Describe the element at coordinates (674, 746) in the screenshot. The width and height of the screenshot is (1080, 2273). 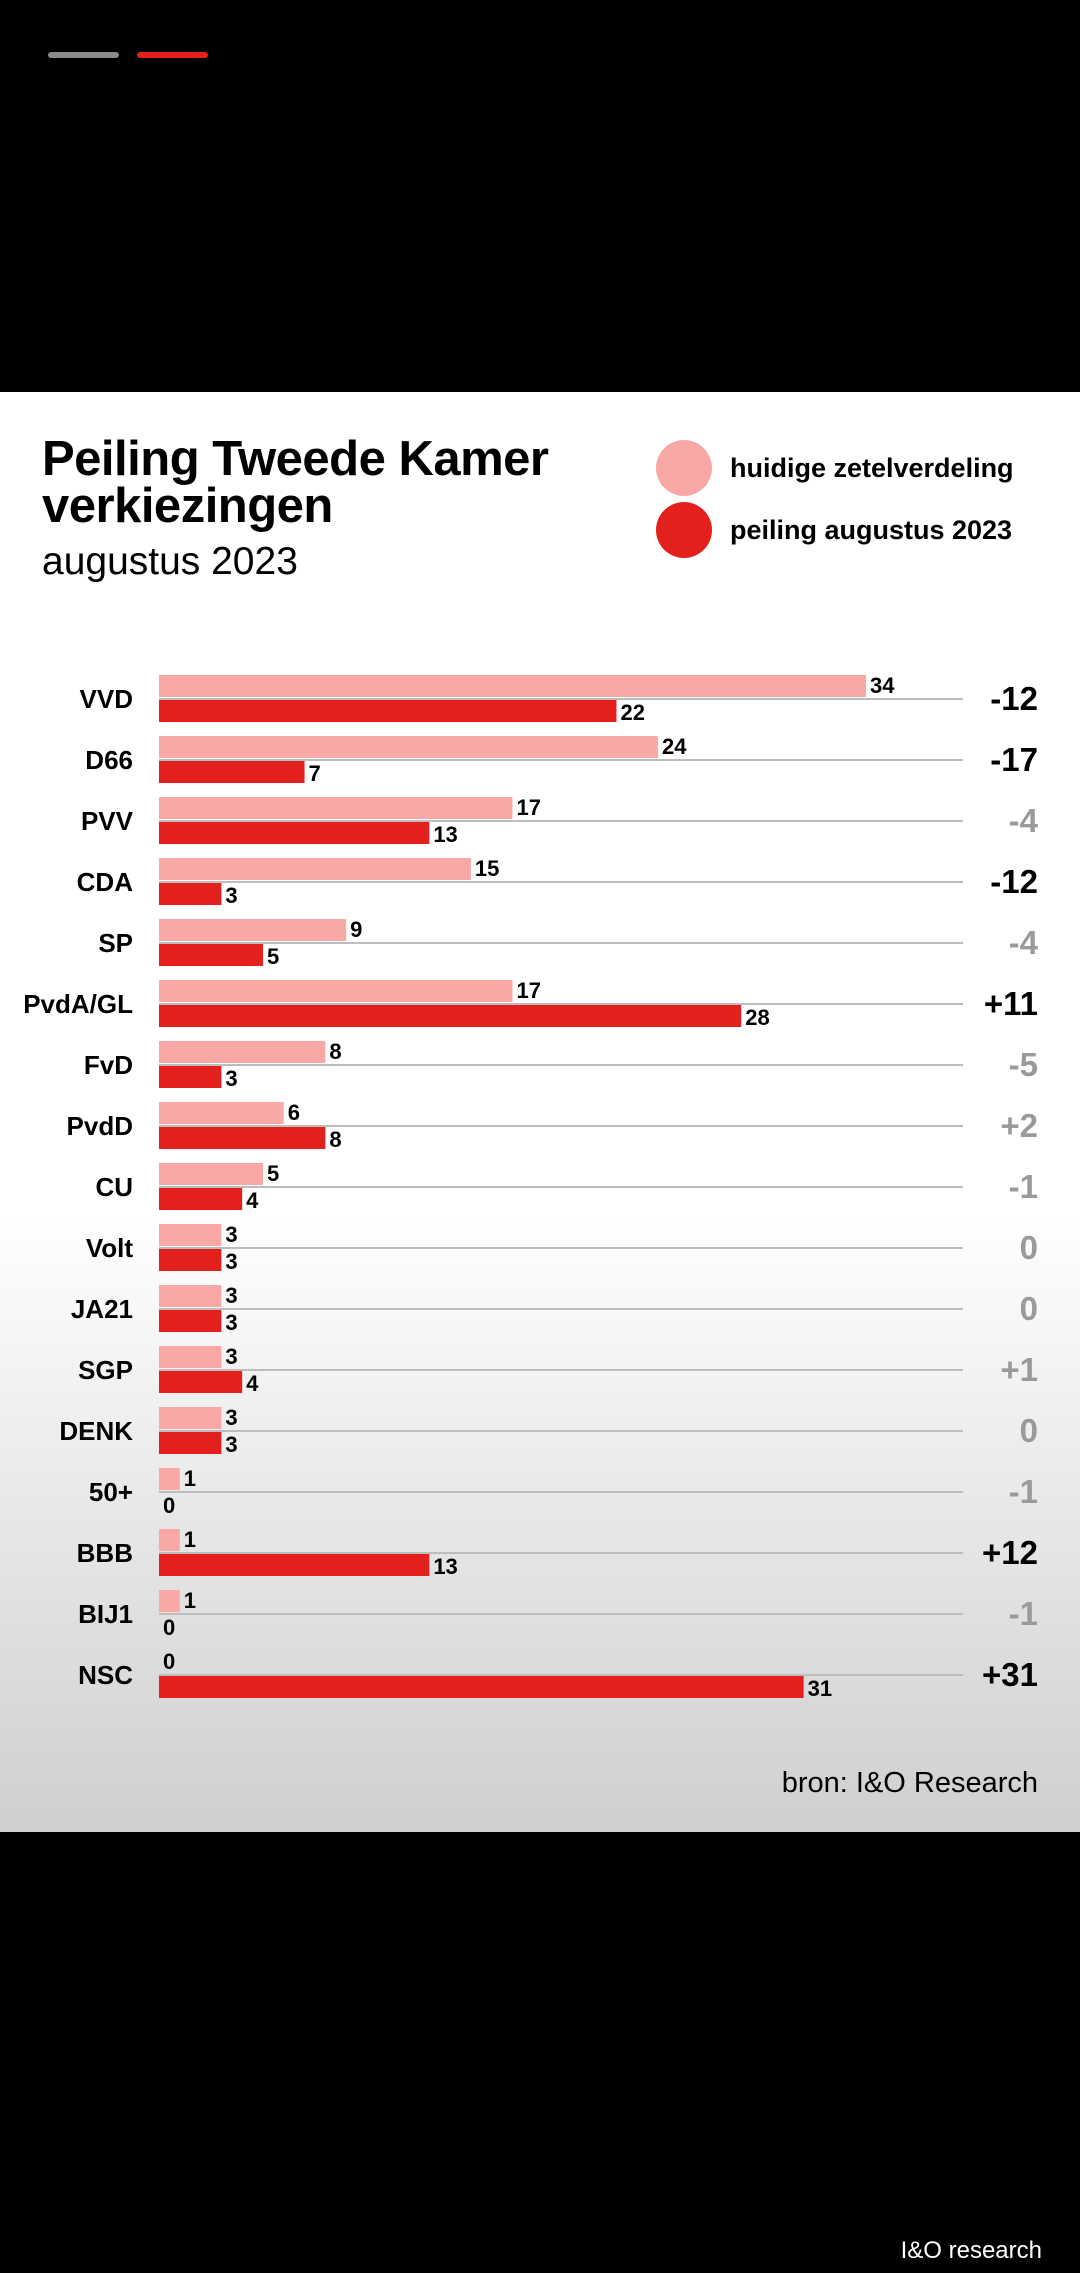
I see `value-label-current: 24` at that location.